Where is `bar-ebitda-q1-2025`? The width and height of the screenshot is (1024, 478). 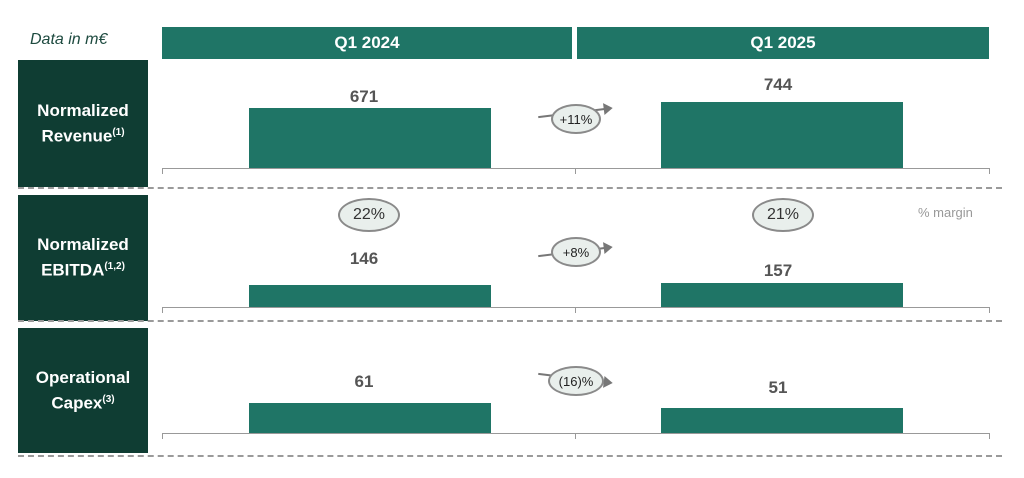 bar-ebitda-q1-2025 is located at coordinates (782, 295).